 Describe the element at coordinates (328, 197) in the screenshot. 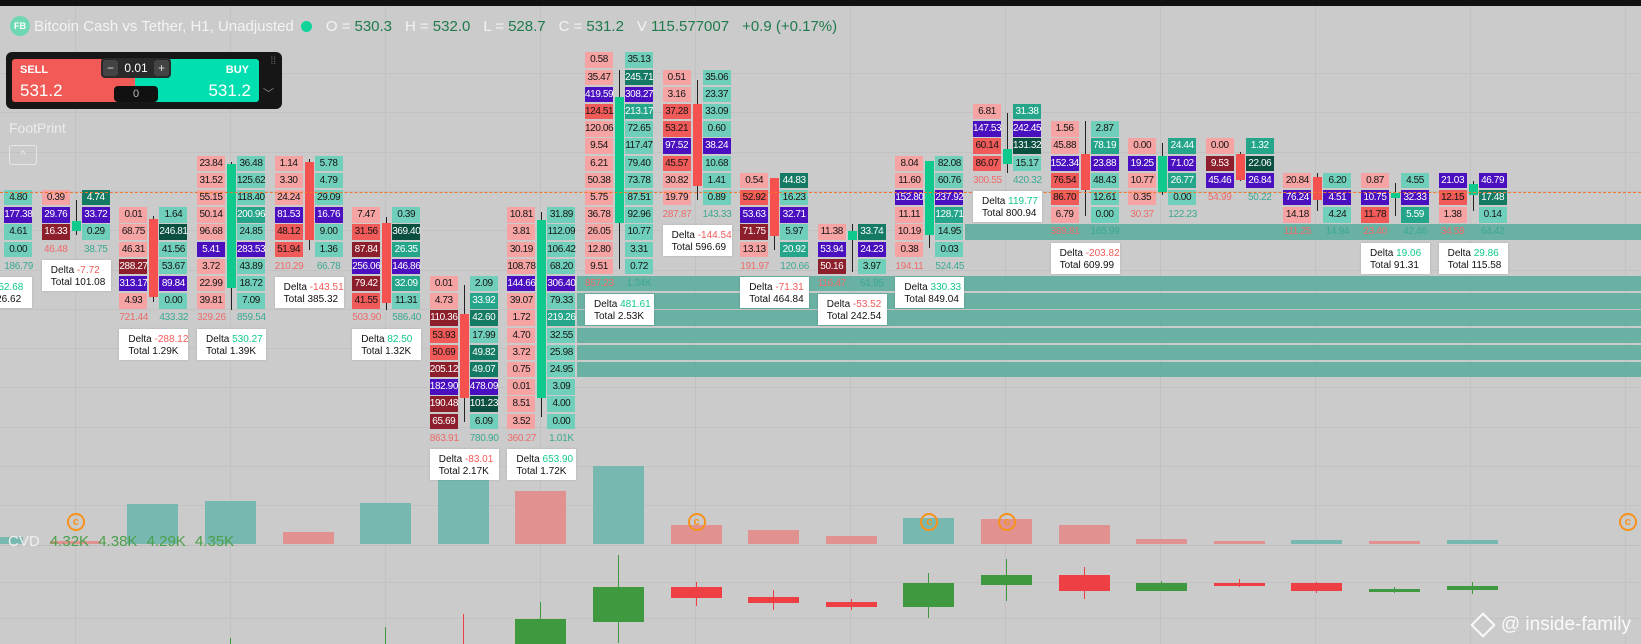

I see `buy-volume-cell: 29.09` at that location.